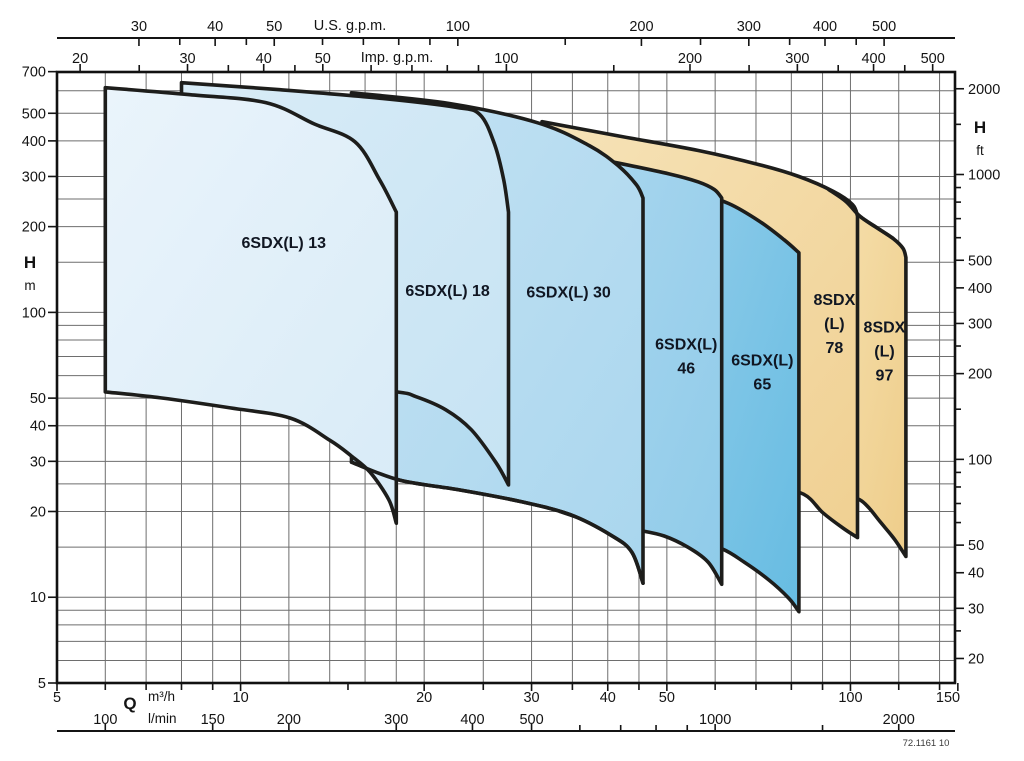  What do you see at coordinates (980, 289) in the screenshot?
I see `h-ft-tick-label: 400` at bounding box center [980, 289].